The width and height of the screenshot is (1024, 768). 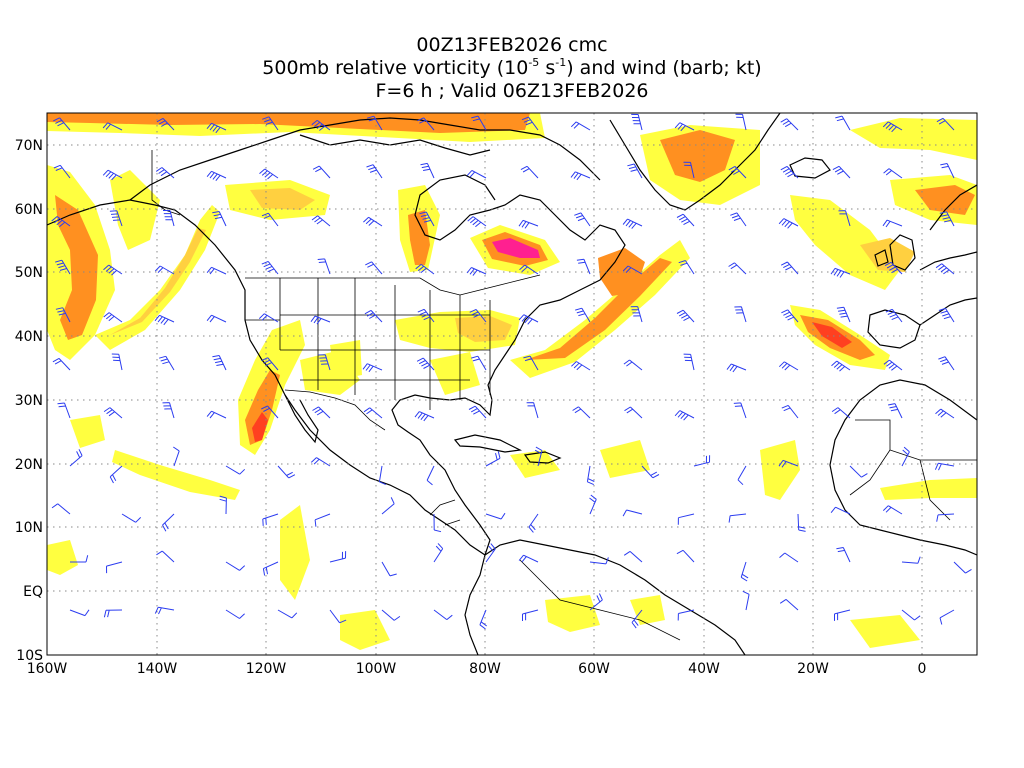 What do you see at coordinates (158, 281) in the screenshot?
I see `vorticity-pacific-arc-core` at bounding box center [158, 281].